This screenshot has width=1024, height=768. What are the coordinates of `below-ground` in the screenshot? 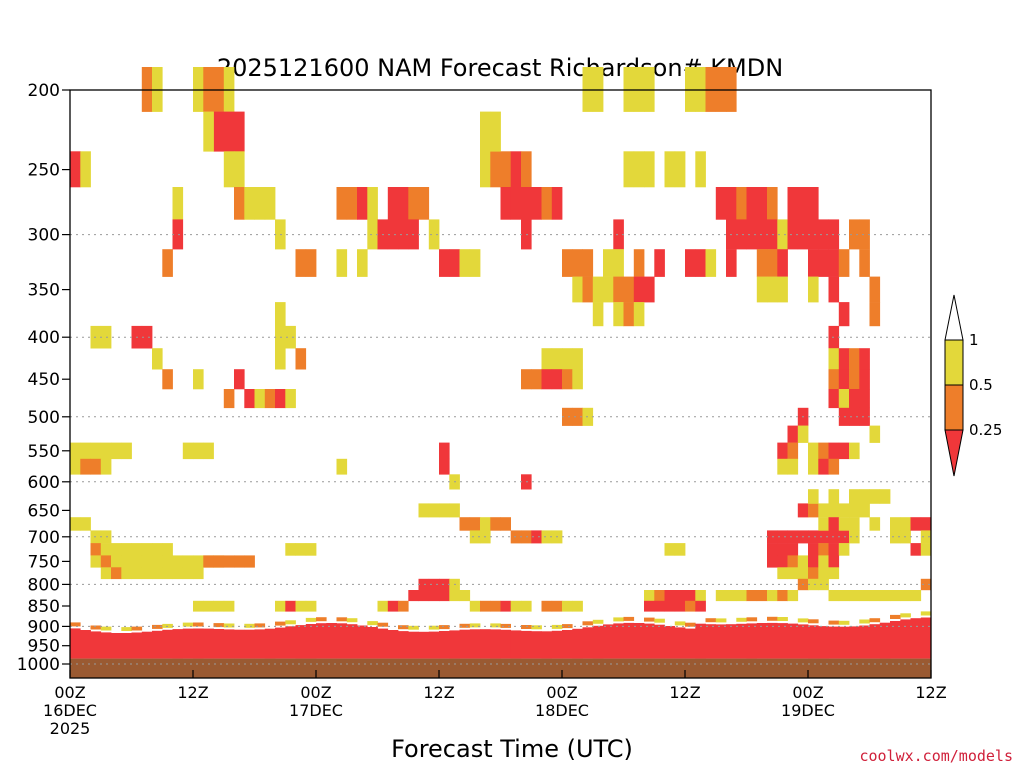 It's located at (500, 668).